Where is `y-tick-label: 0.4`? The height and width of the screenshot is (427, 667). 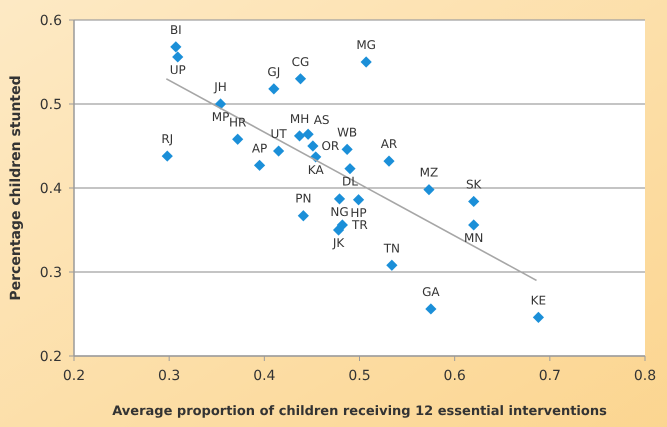
y-tick-label: 0.4 is located at coordinates (51, 189).